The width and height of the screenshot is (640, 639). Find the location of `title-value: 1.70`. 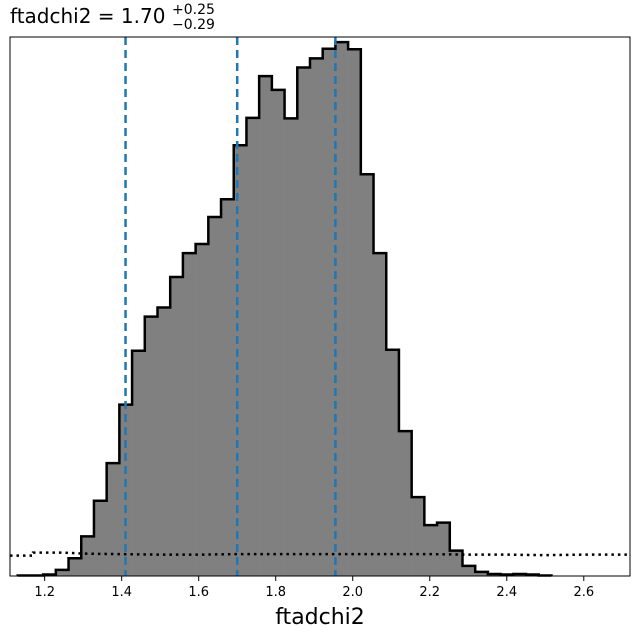

title-value: 1.70 is located at coordinates (143, 16).